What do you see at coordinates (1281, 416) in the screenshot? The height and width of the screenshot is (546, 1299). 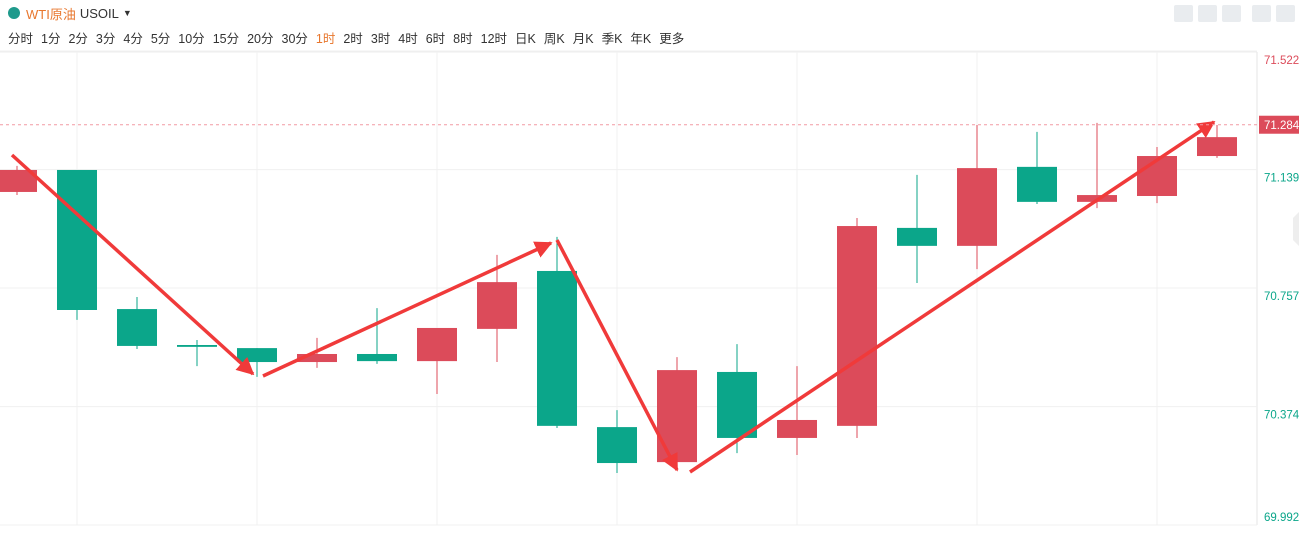 I see `y-tick-label: 70.374` at bounding box center [1281, 416].